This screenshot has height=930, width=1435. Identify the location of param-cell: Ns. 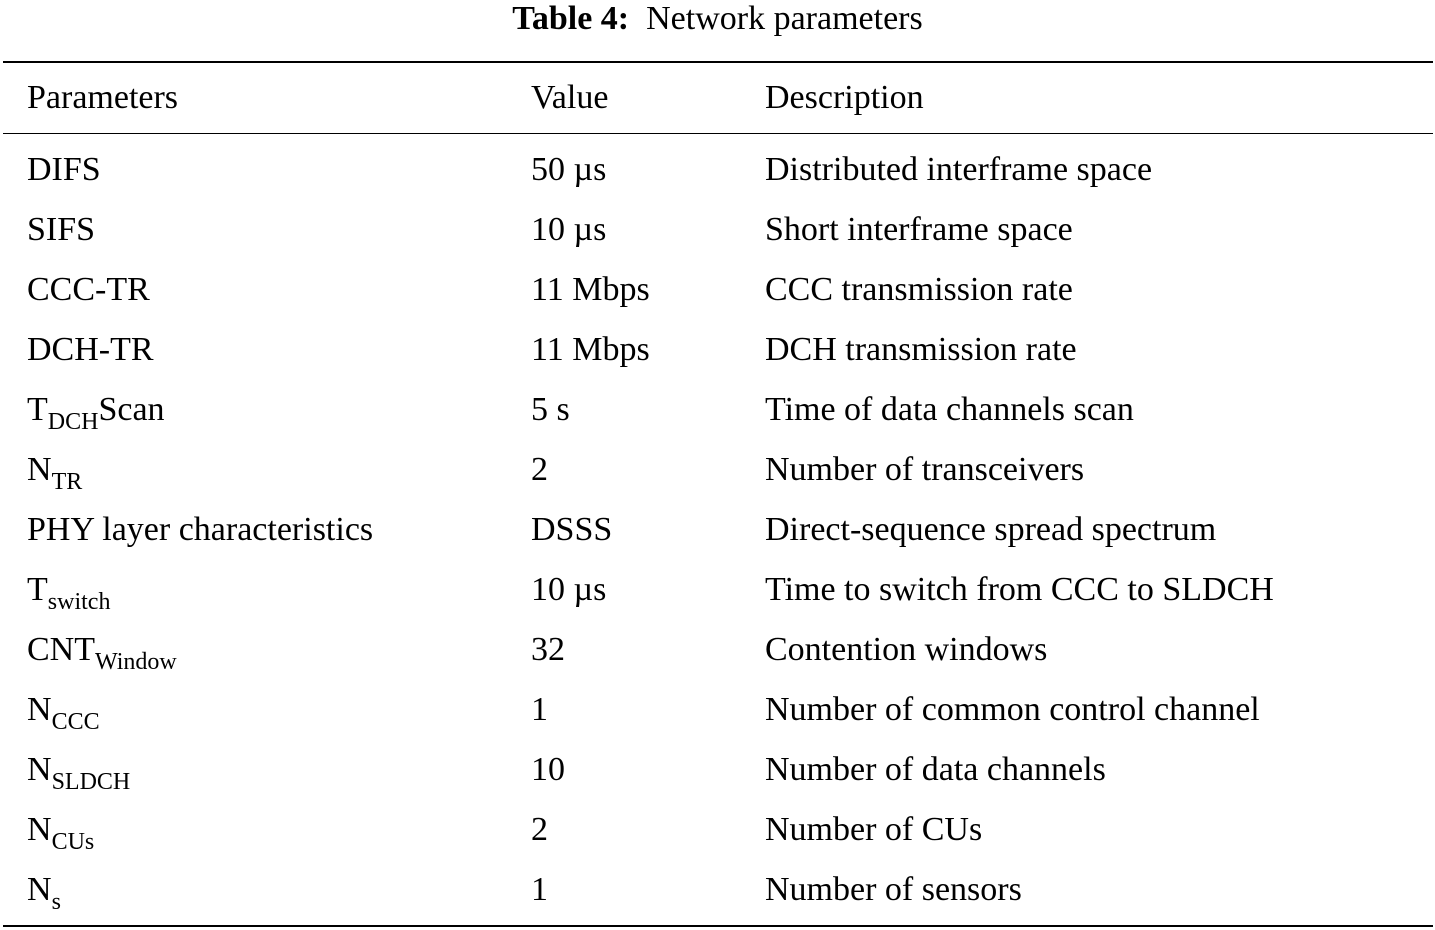
(44, 890).